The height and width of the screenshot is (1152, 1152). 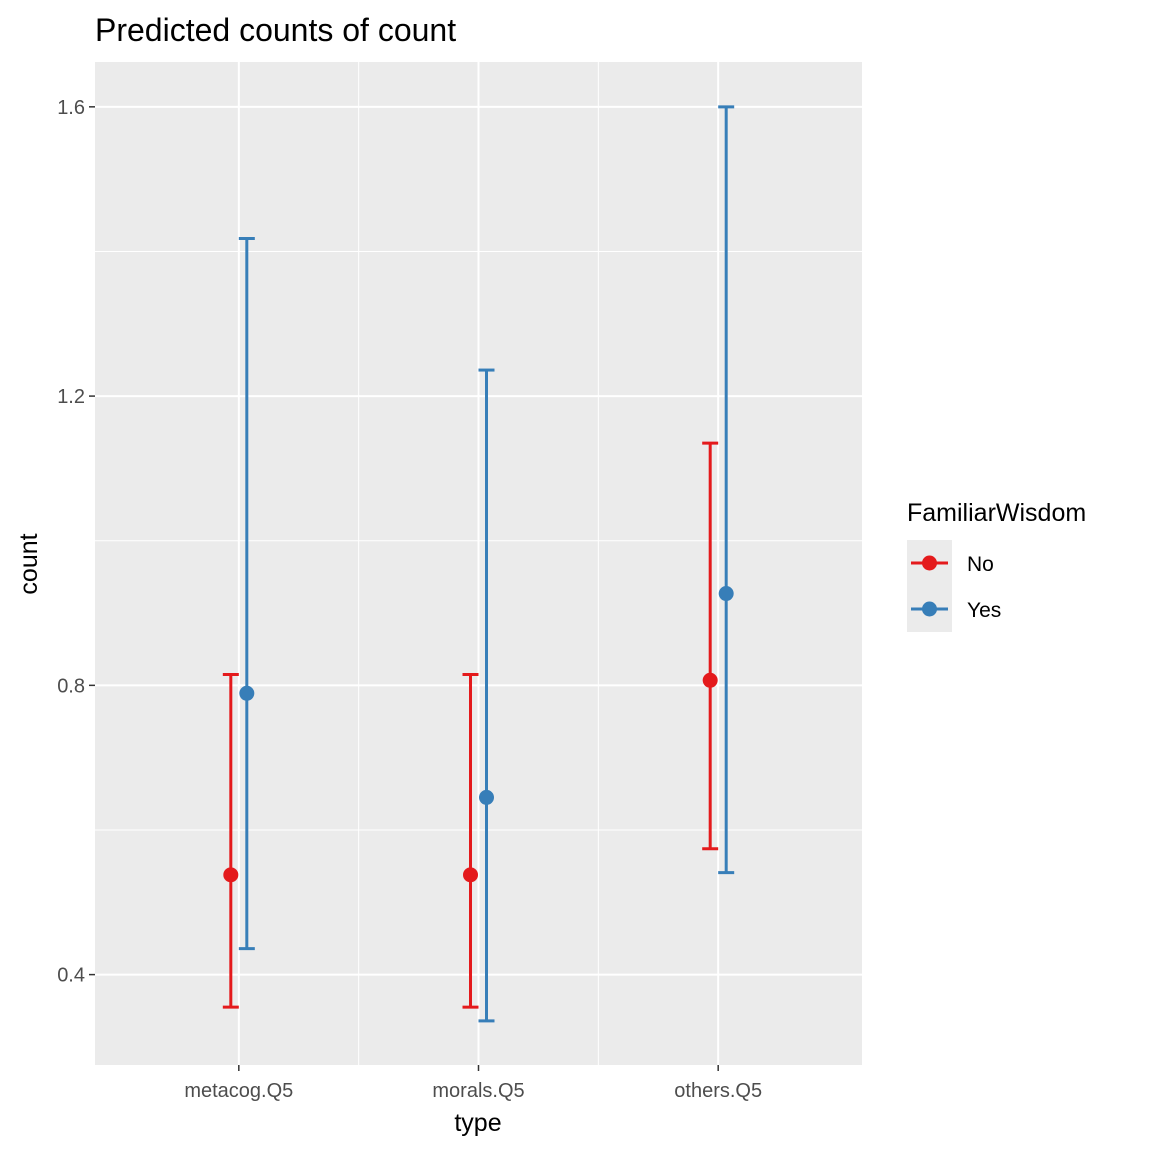 What do you see at coordinates (984, 610) in the screenshot?
I see `legend-label: Yes` at bounding box center [984, 610].